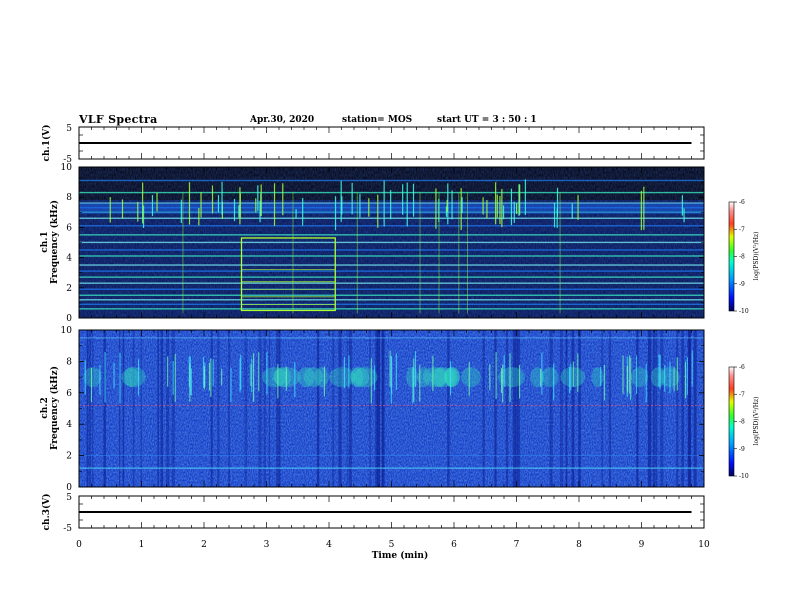 The height and width of the screenshot is (612, 792). What do you see at coordinates (392, 545) in the screenshot?
I see `x-tick-label: 5` at bounding box center [392, 545].